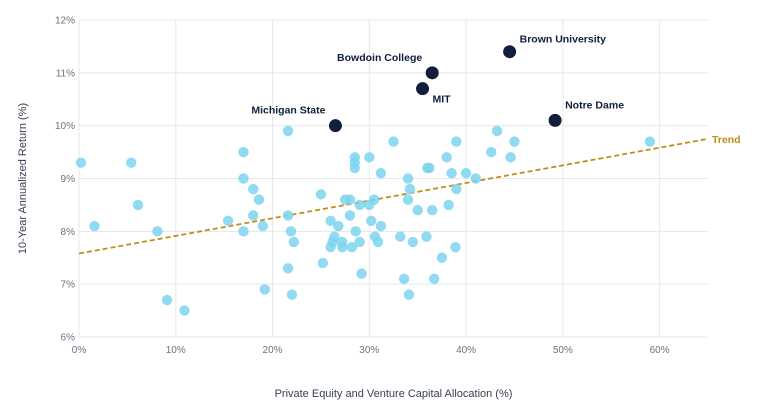 This screenshot has height=408, width=768. What do you see at coordinates (65, 126) in the screenshot?
I see `y-tick-label: 10%` at bounding box center [65, 126].